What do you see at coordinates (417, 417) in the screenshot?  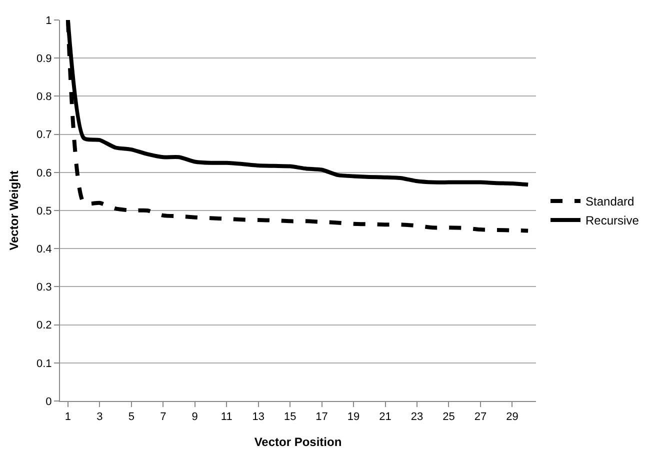 I see `x-tick-label: 23` at bounding box center [417, 417].